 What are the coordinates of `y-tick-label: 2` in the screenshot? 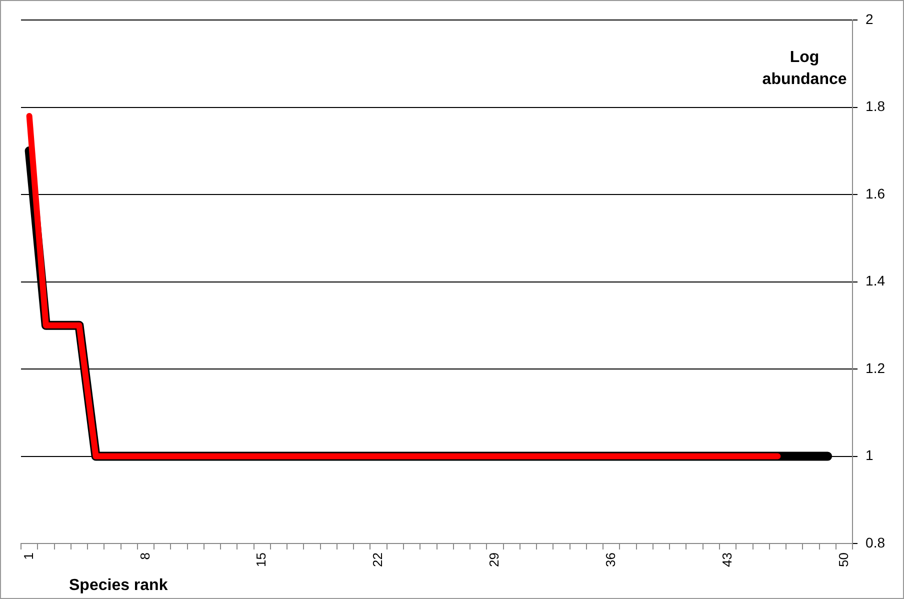 It's located at (870, 18).